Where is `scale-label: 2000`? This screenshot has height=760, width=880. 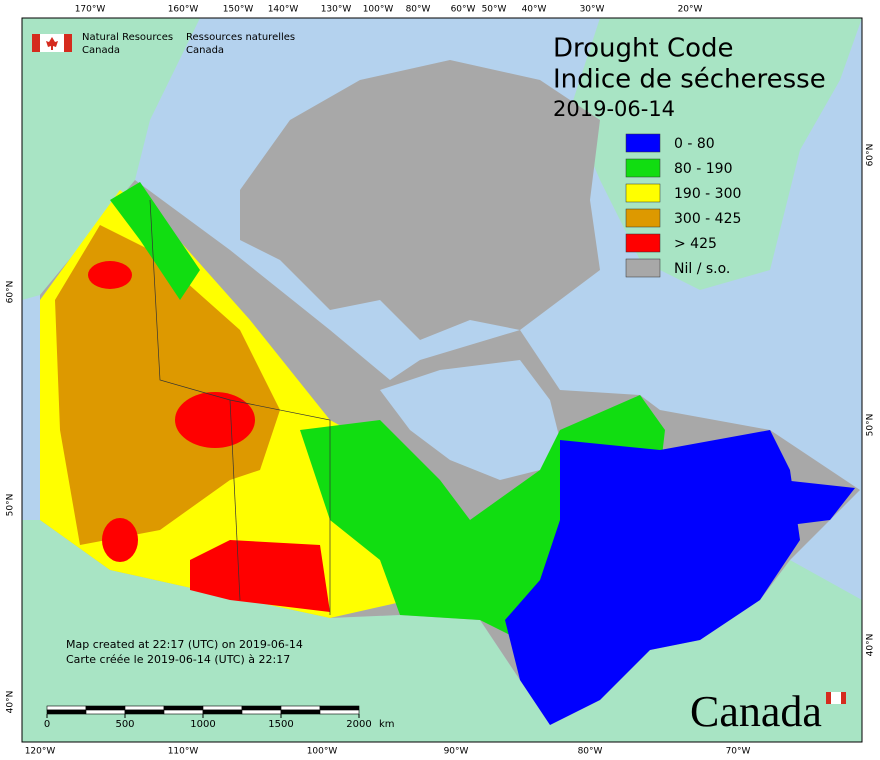 scale-label: 2000 is located at coordinates (358, 724).